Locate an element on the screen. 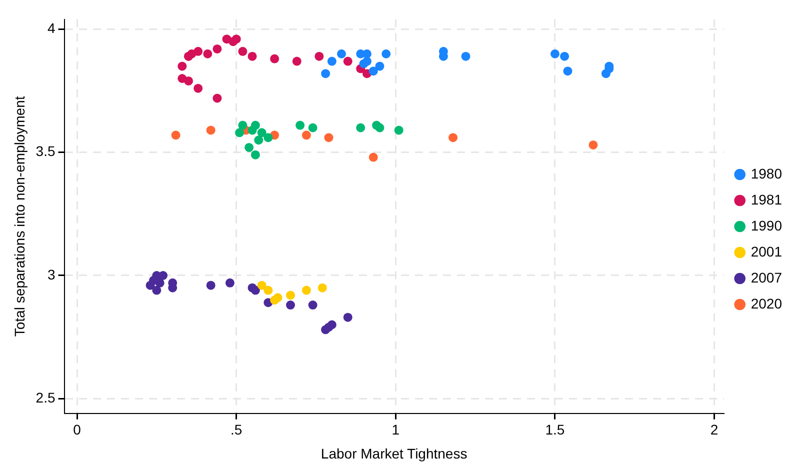  legend-label: 1981 is located at coordinates (766, 199).